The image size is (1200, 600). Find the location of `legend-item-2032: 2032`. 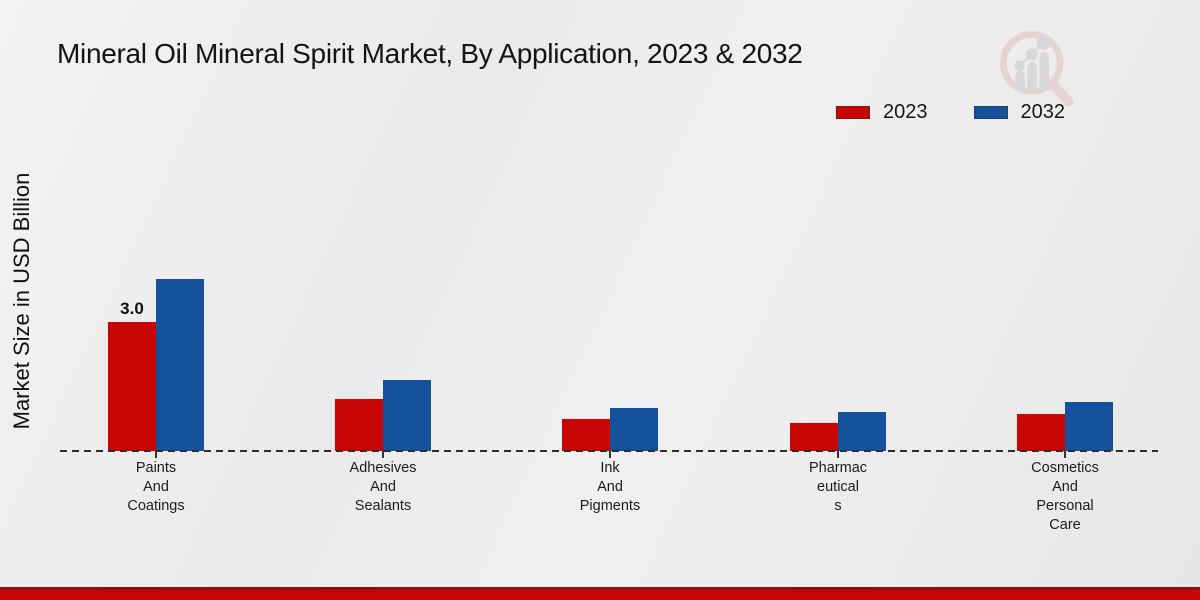

legend-item-2032: 2032 is located at coordinates (1019, 112).